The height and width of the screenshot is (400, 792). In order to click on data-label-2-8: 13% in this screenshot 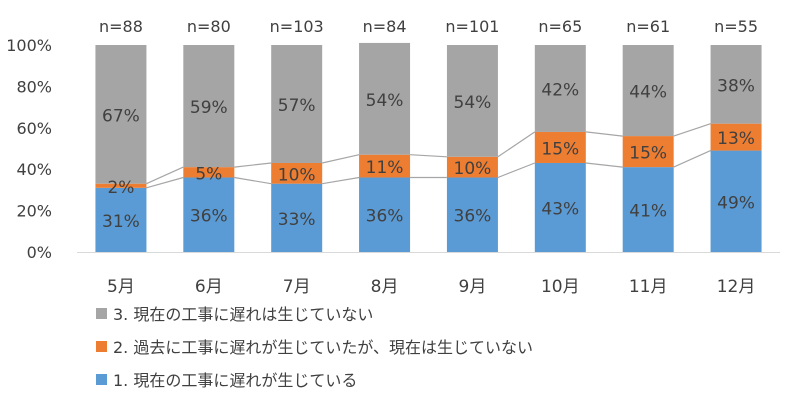, I will do `click(736, 139)`.